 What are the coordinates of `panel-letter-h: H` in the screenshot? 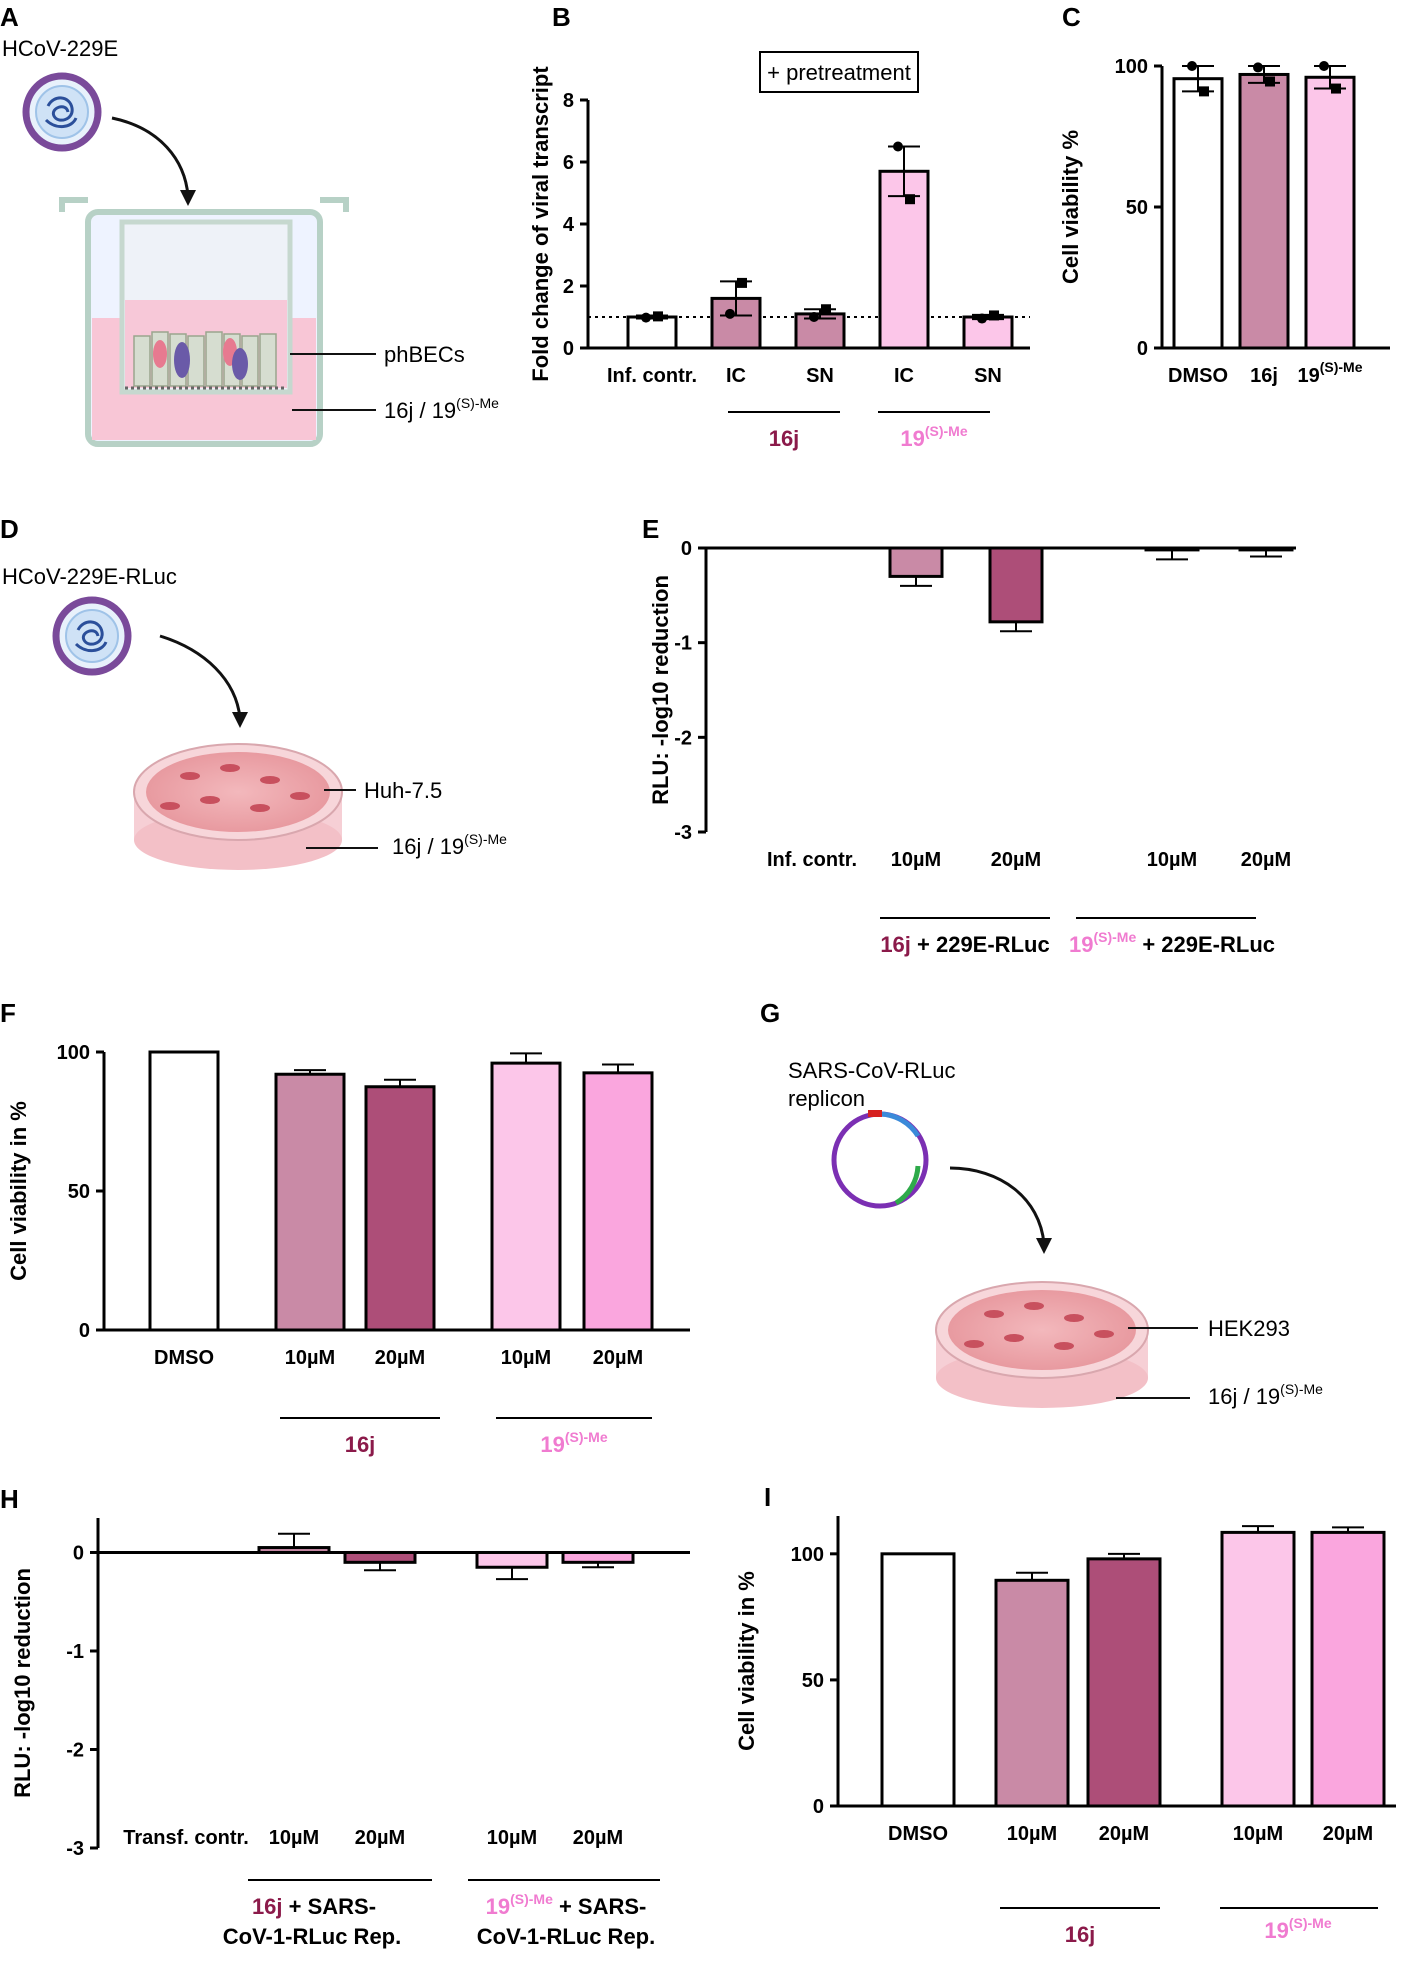 It's located at (9, 1499).